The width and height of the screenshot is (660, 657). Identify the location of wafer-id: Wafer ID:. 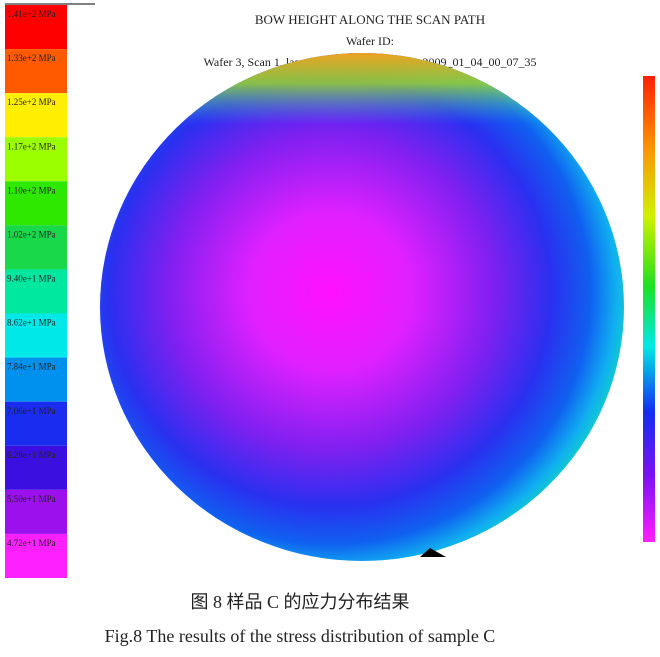
(370, 41).